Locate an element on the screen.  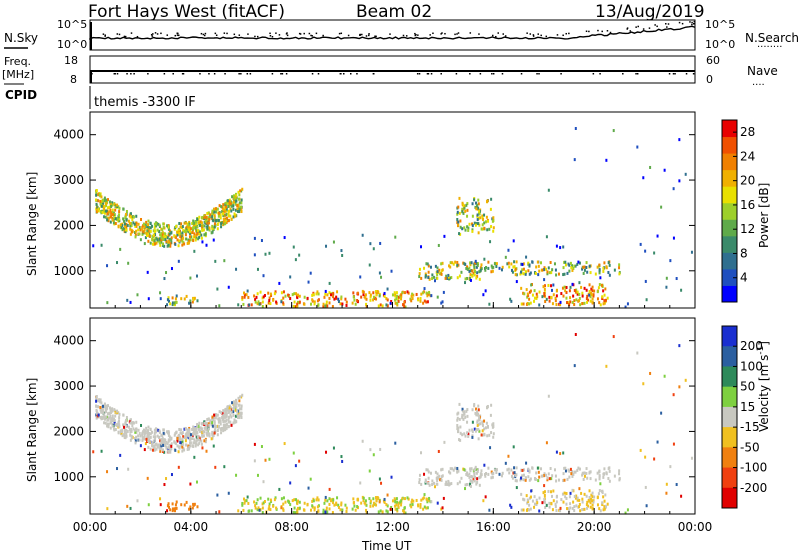
colorbar-cell is located at coordinates (729, 129).